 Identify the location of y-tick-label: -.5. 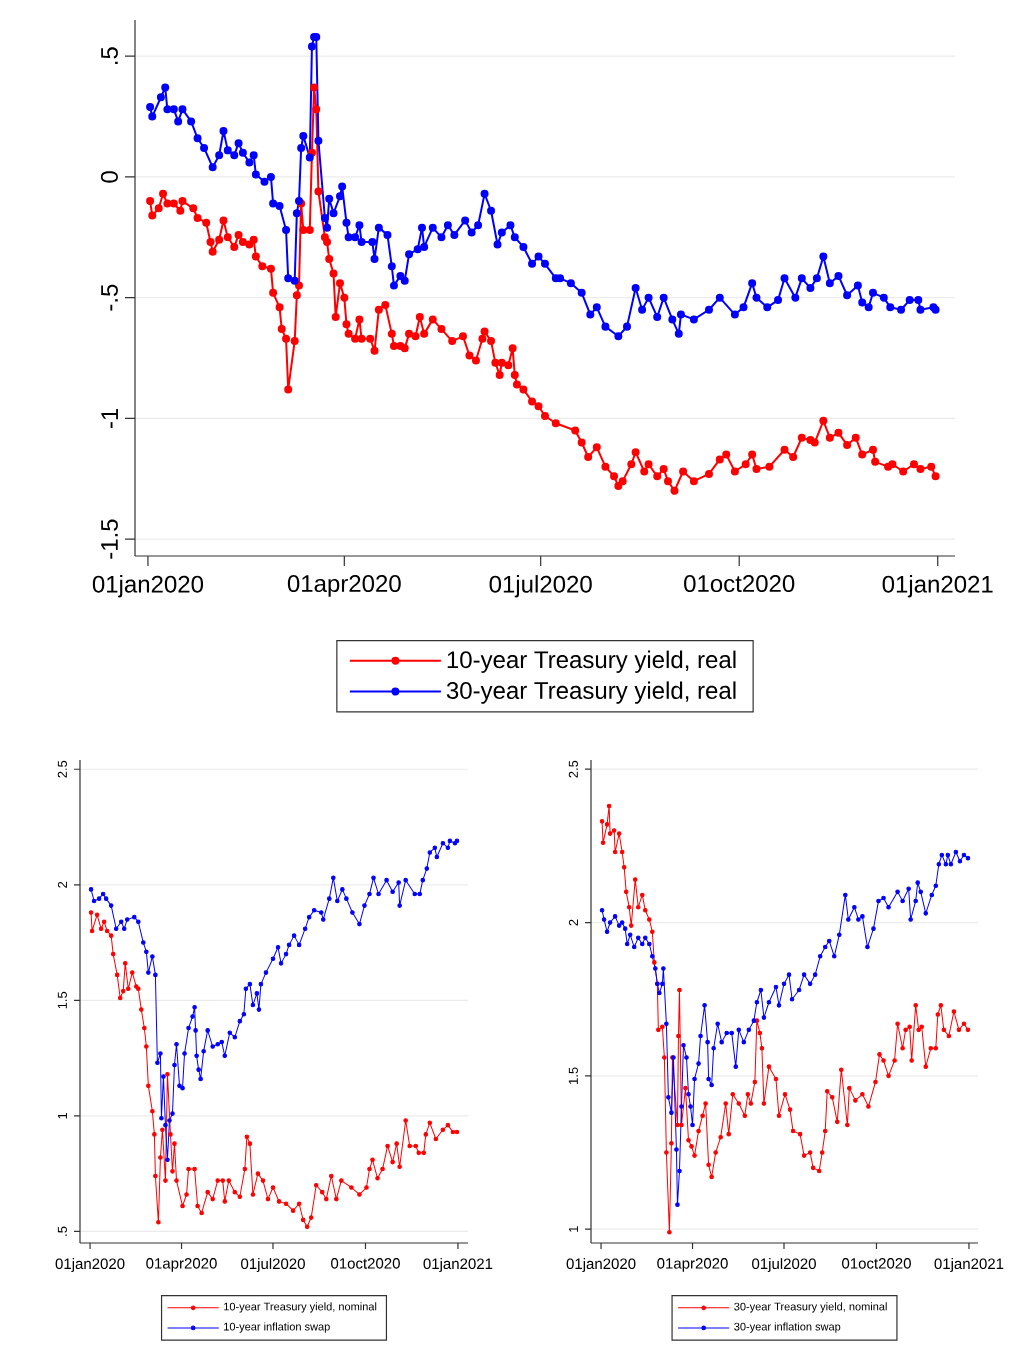
(109, 297).